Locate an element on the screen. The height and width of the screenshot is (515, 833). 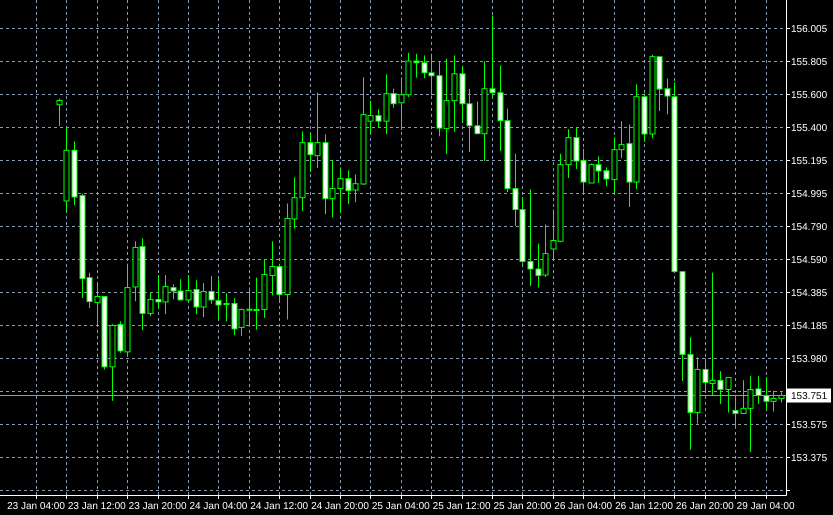
y-tick-label: 155.600 is located at coordinates (809, 95).